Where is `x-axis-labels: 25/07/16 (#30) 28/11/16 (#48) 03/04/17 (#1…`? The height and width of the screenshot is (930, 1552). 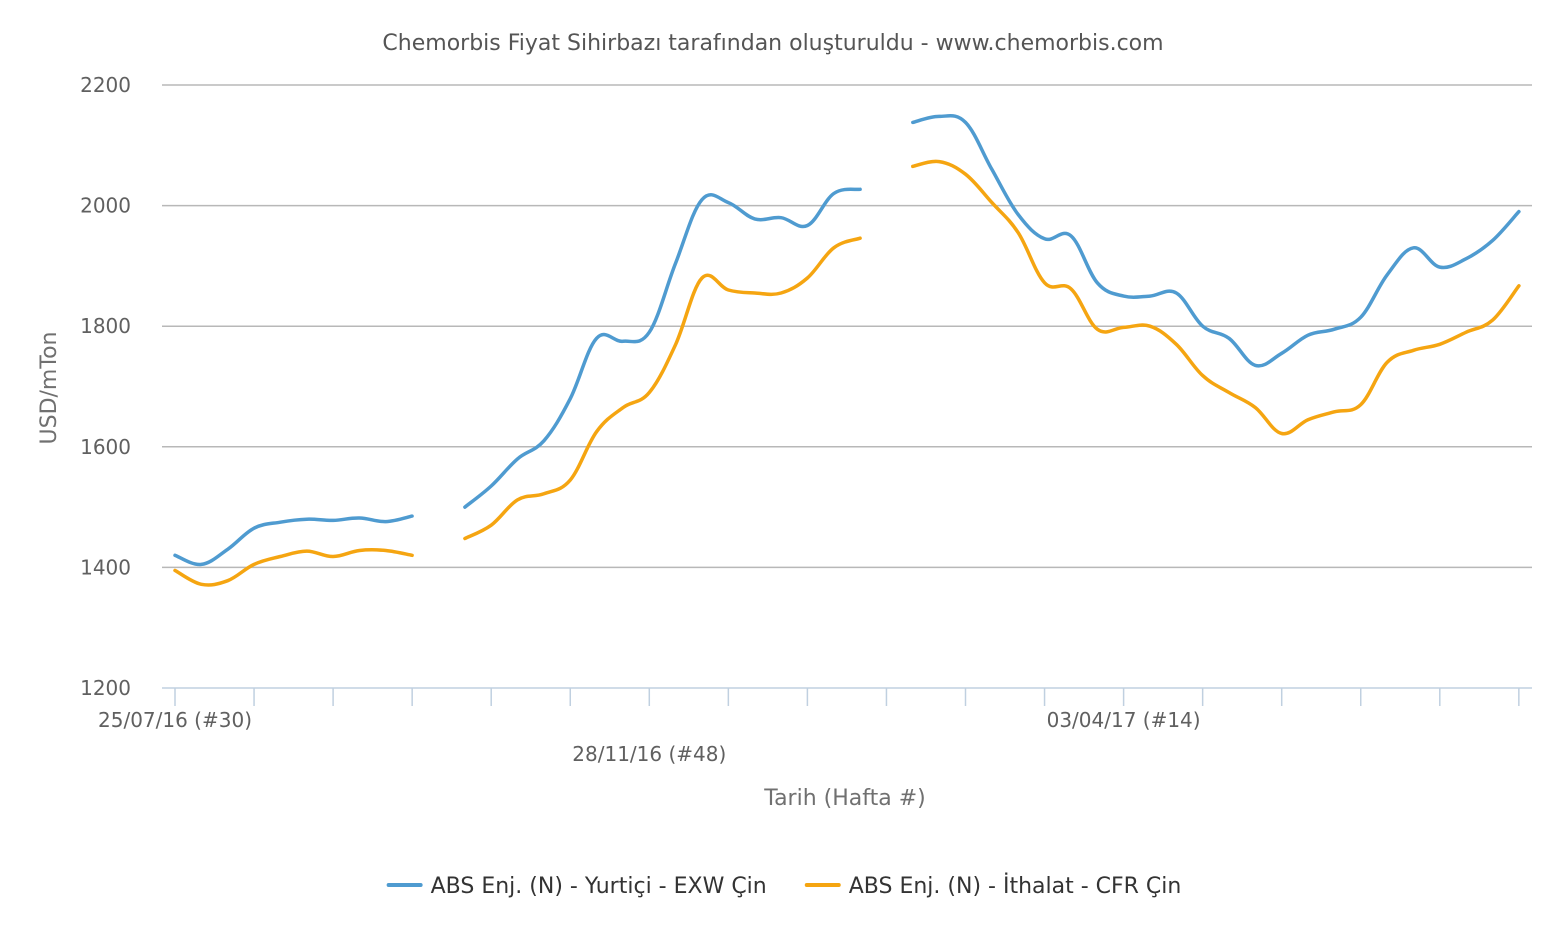 x-axis-labels: 25/07/16 (#30) 28/11/16 (#48) 03/04/17 (#1… is located at coordinates (649, 737).